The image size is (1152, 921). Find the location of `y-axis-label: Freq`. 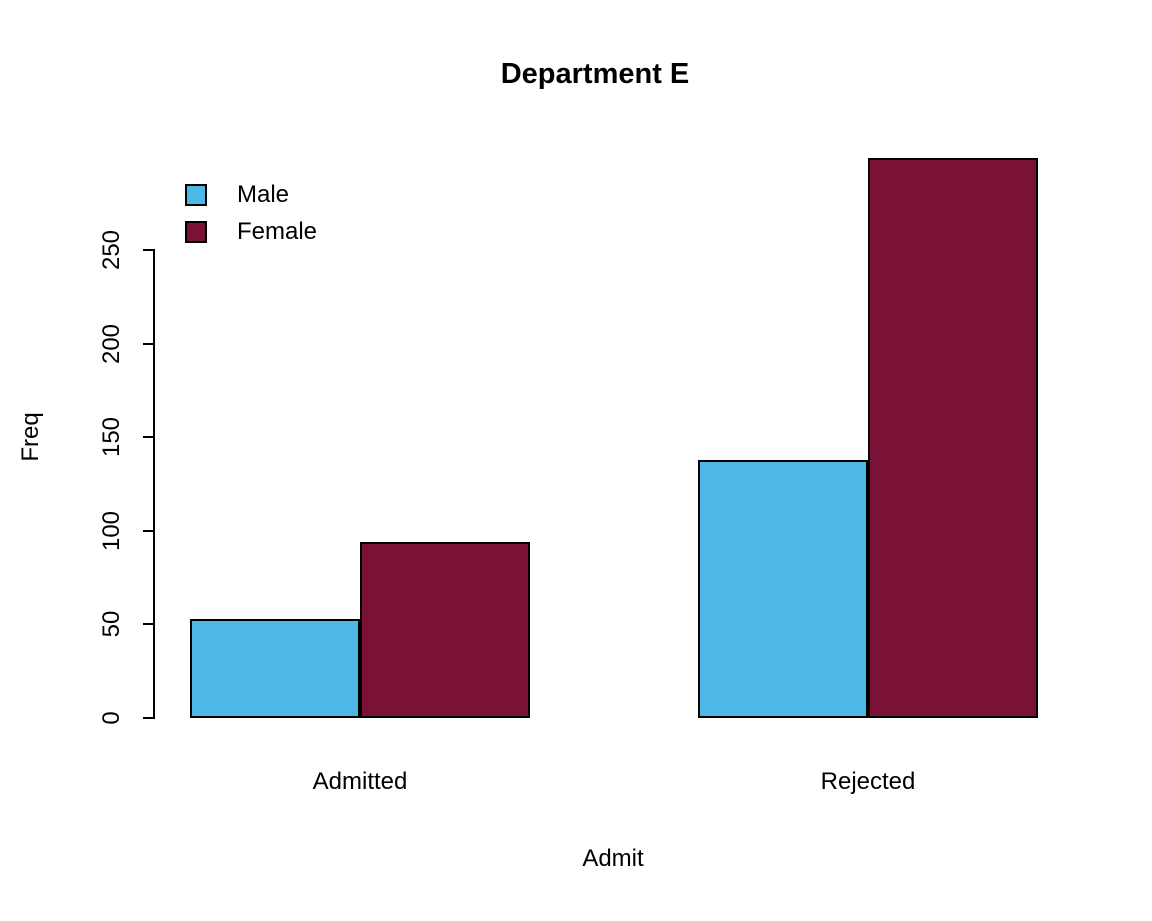

y-axis-label: Freq is located at coordinates (30, 437).